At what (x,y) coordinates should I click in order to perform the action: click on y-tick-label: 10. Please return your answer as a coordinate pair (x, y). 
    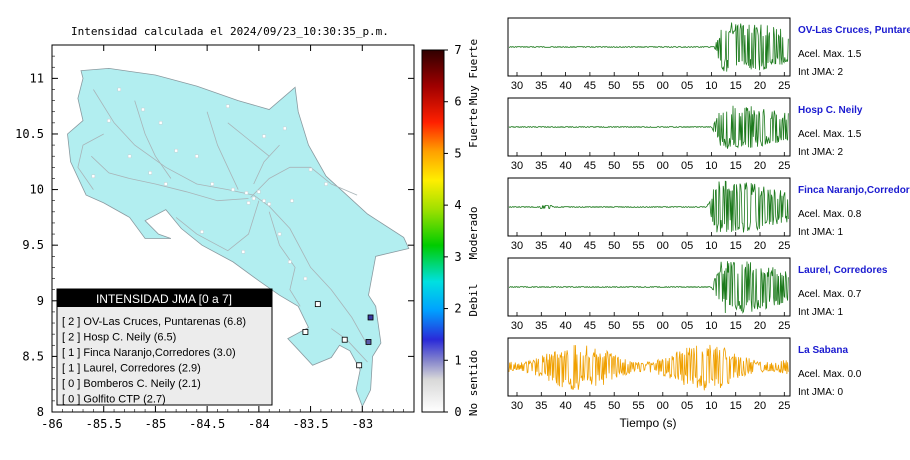
    Looking at the image, I should click on (37, 190).